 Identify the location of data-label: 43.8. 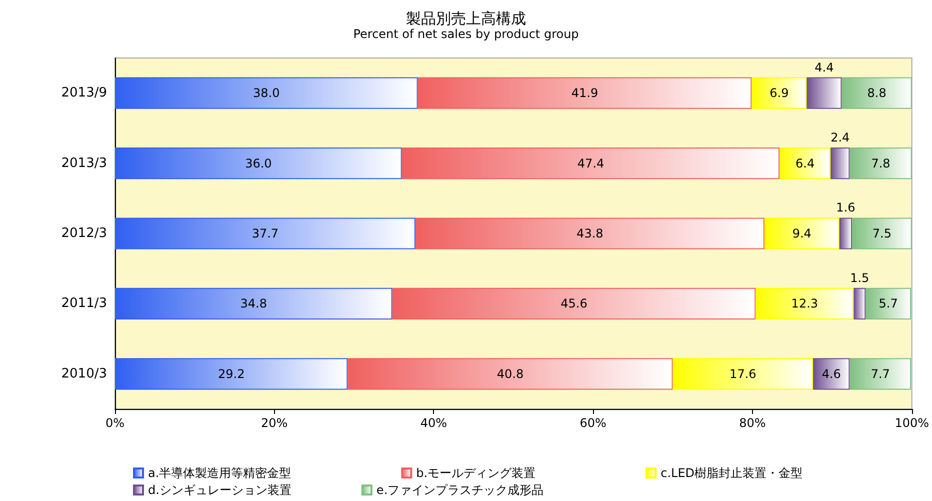
(590, 233).